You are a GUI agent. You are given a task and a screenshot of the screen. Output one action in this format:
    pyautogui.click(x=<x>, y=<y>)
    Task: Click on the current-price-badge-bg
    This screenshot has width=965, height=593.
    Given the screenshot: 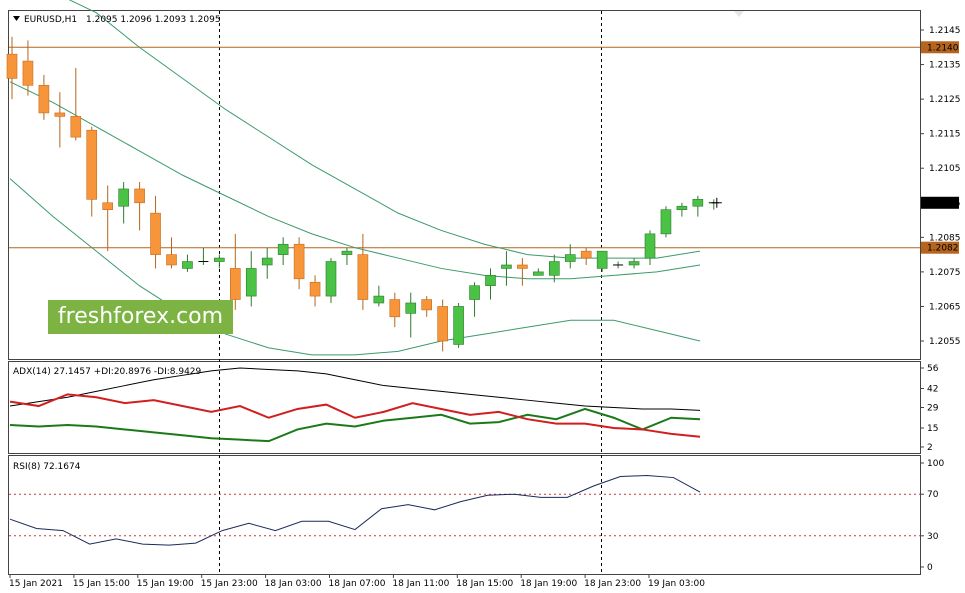 What is the action you would take?
    pyautogui.click(x=940, y=202)
    